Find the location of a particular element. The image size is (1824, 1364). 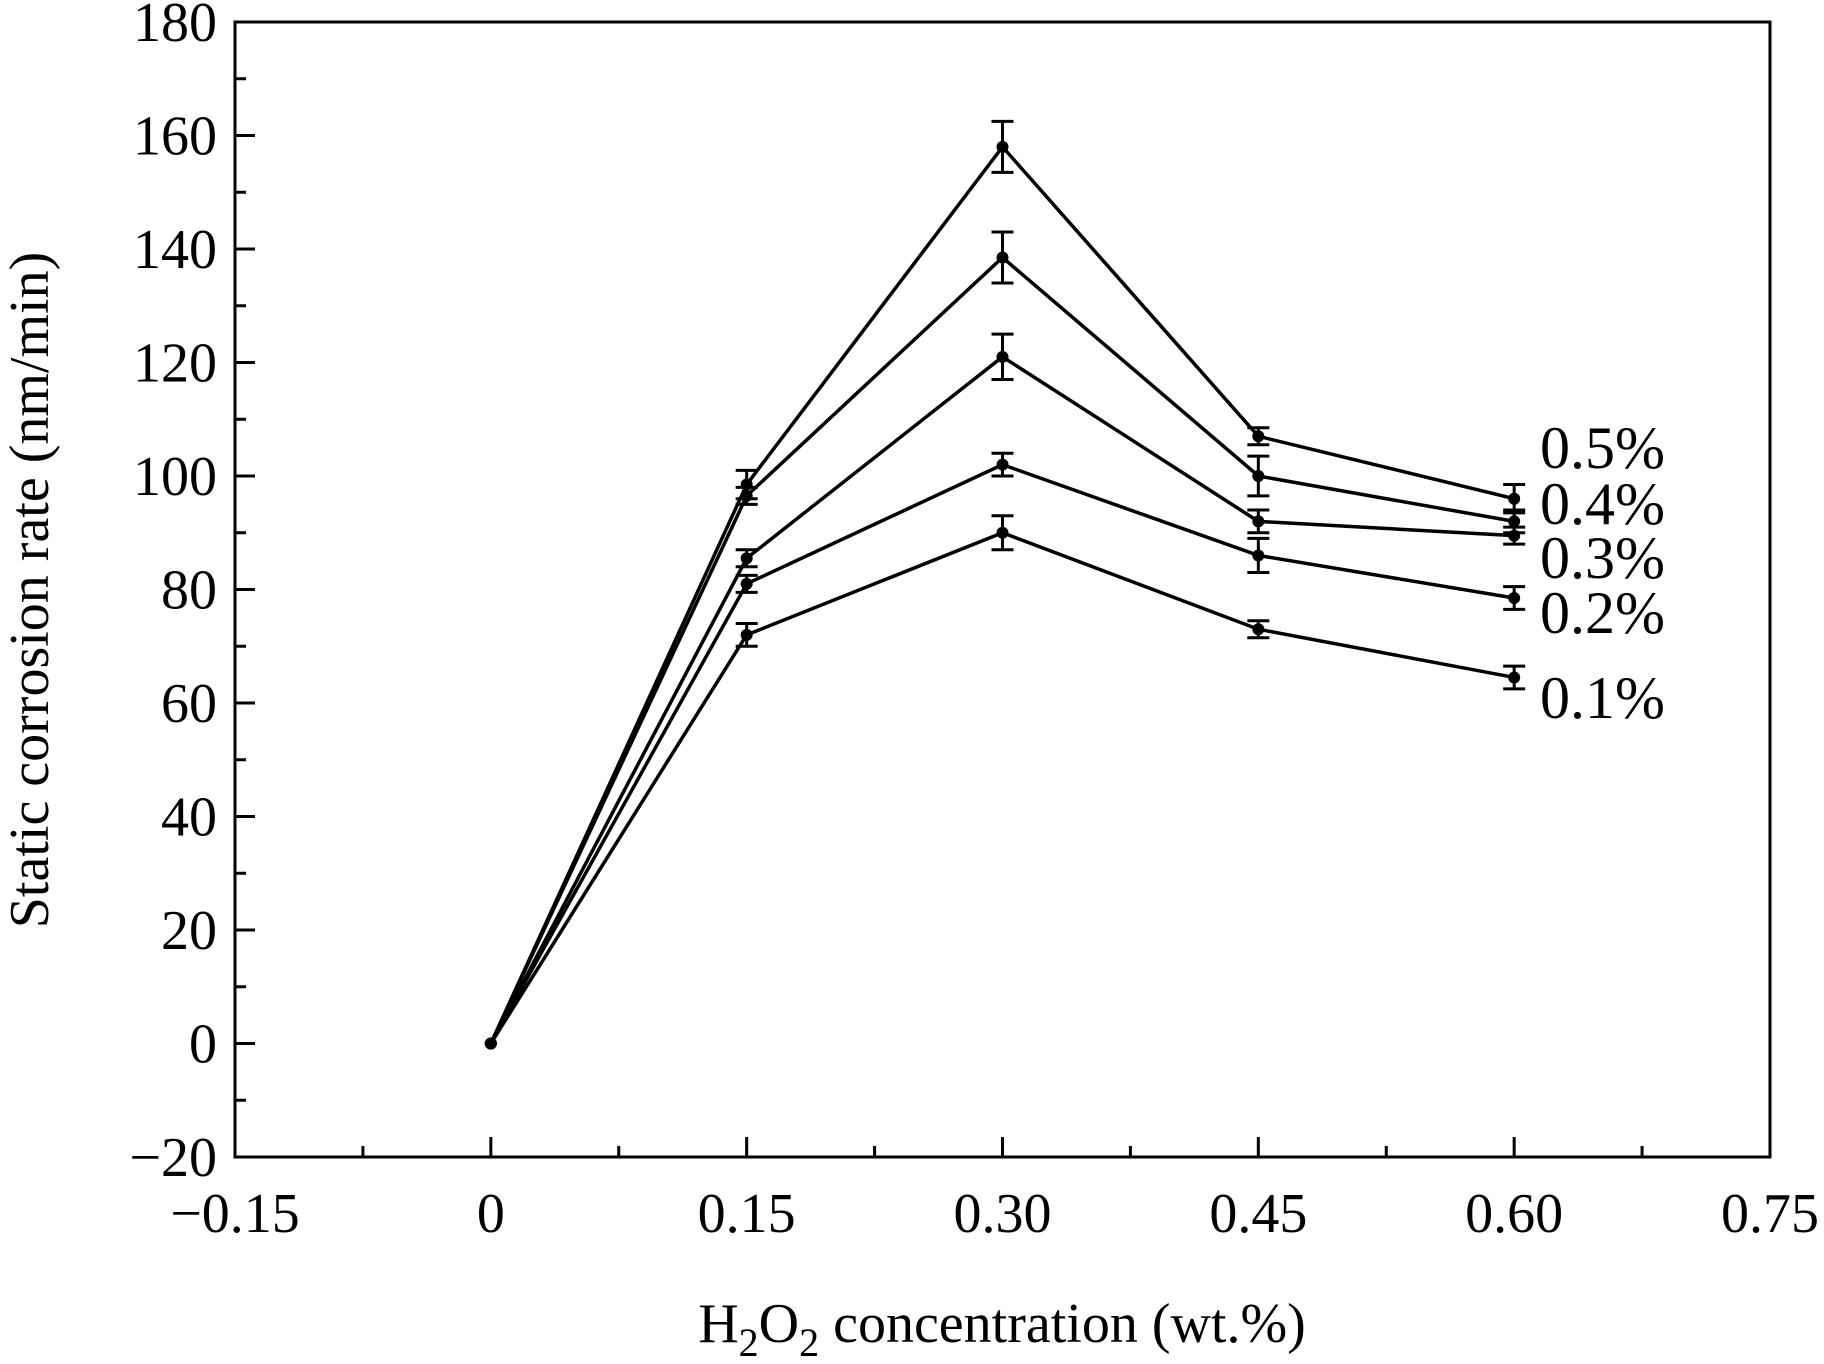

x-tick-label: 0 is located at coordinates (491, 1214).